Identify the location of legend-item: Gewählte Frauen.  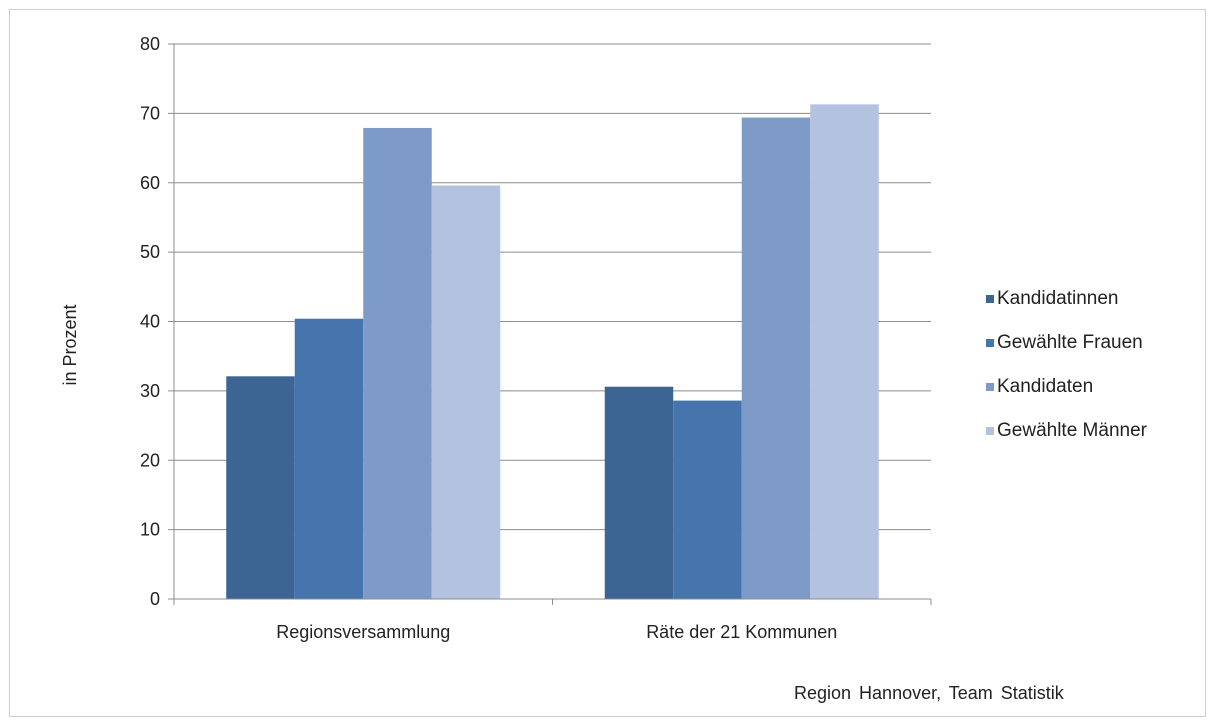
(1066, 343).